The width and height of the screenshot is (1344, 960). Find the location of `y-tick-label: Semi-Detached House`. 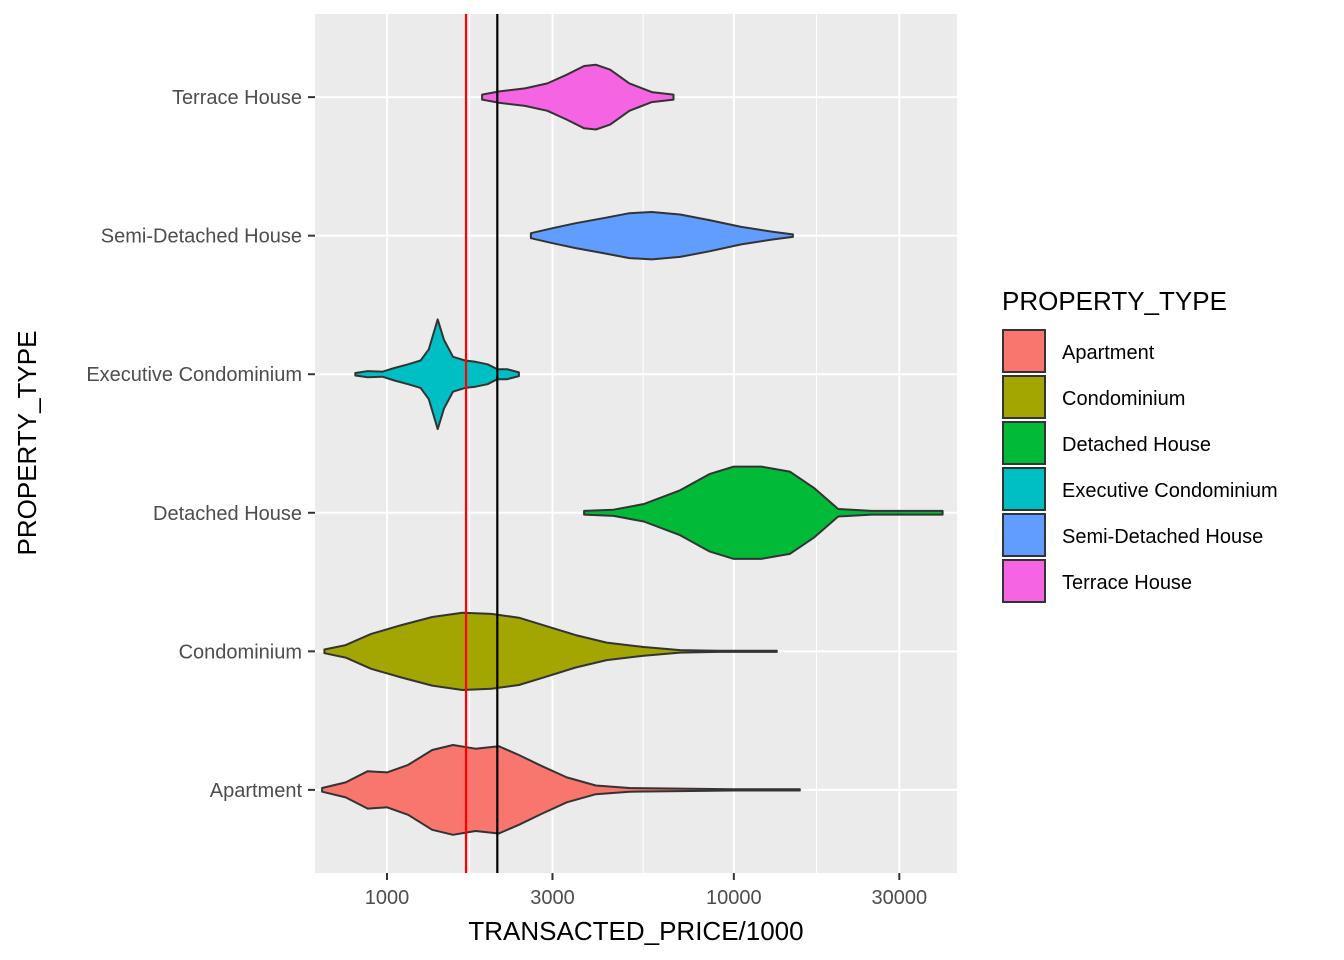

y-tick-label: Semi-Detached House is located at coordinates (201, 237).